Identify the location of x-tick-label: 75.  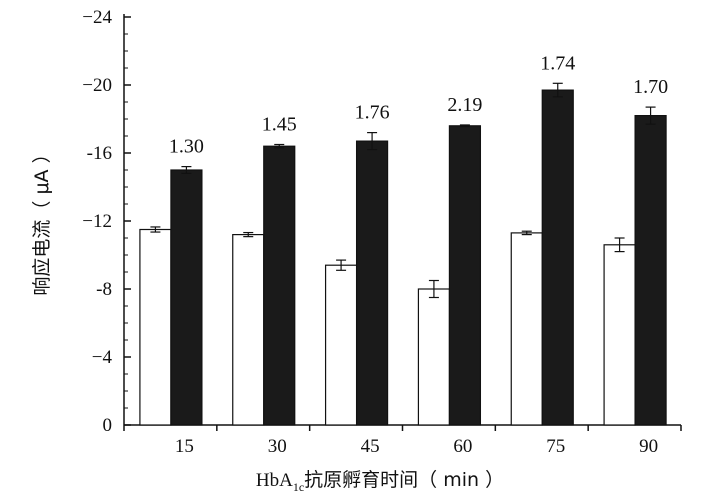
(555, 446).